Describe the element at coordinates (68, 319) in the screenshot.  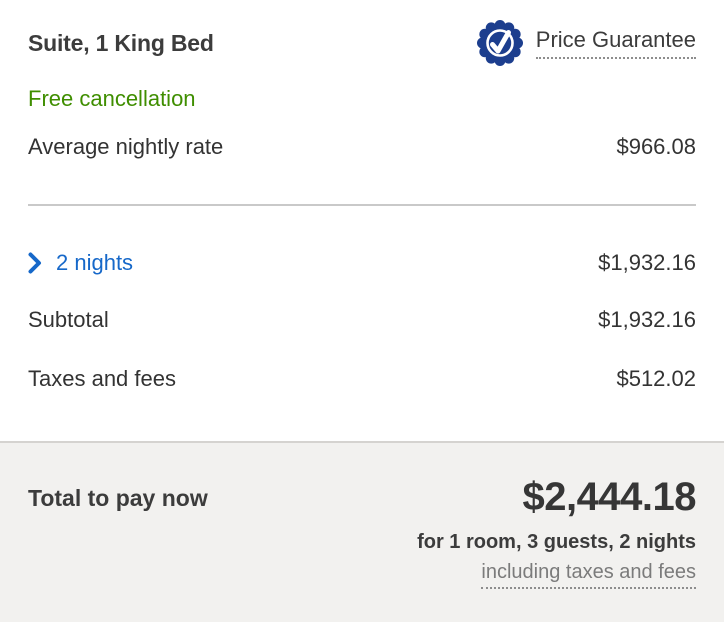
I see `subtotal-label: Subtotal` at that location.